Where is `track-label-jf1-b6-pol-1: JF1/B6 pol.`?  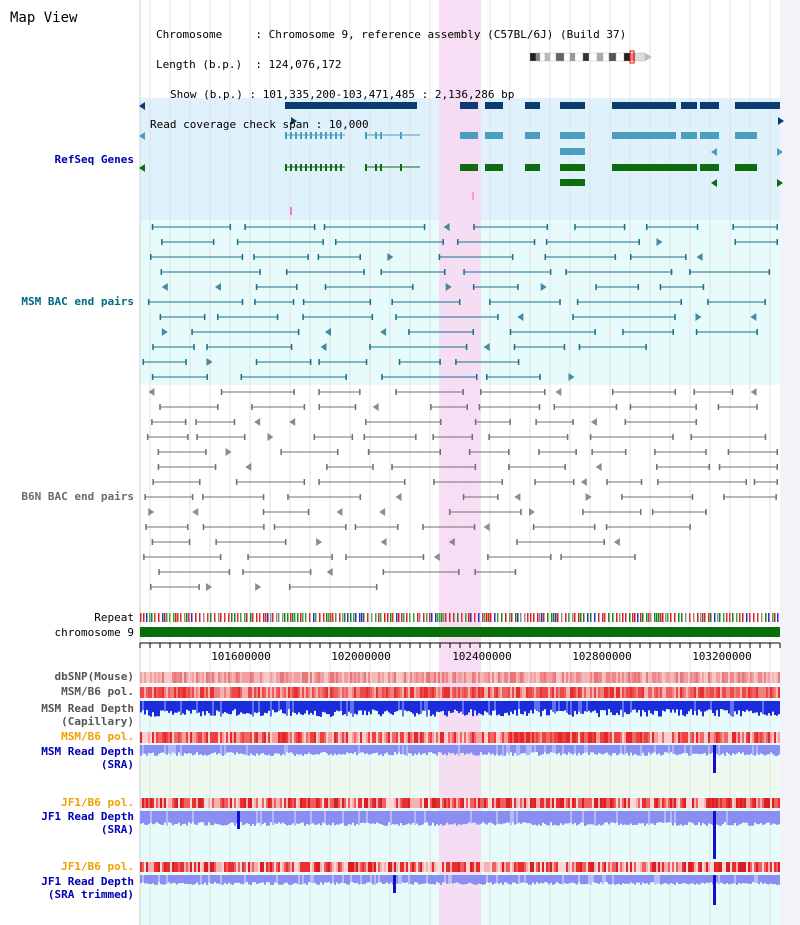
track-label-jf1-b6-pol-1: JF1/B6 pol. is located at coordinates (97, 802).